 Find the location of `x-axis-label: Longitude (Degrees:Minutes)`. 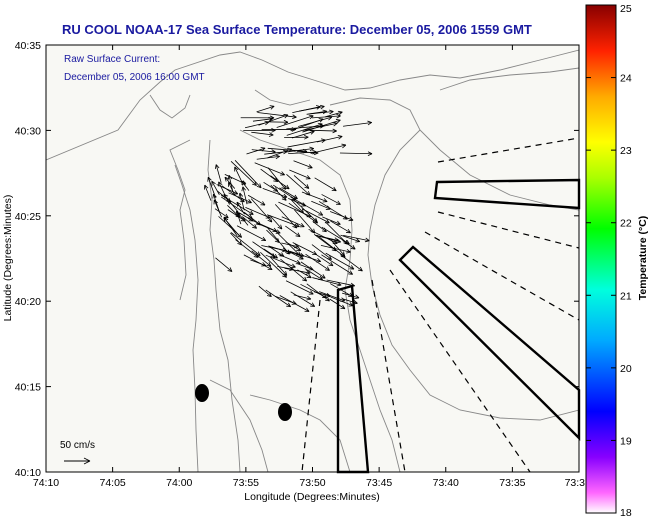

x-axis-label: Longitude (Degrees:Minutes) is located at coordinates (311, 497).